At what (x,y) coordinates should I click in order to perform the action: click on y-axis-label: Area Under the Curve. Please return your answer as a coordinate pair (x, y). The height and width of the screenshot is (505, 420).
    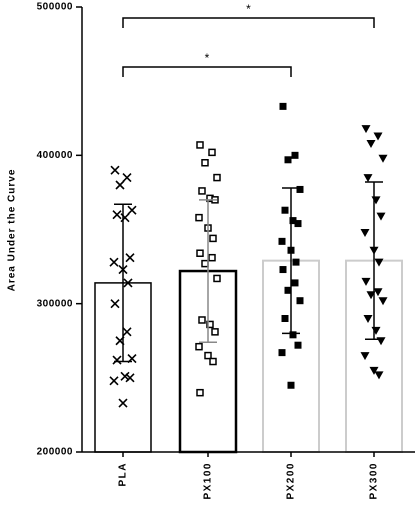
    Looking at the image, I should click on (12, 230).